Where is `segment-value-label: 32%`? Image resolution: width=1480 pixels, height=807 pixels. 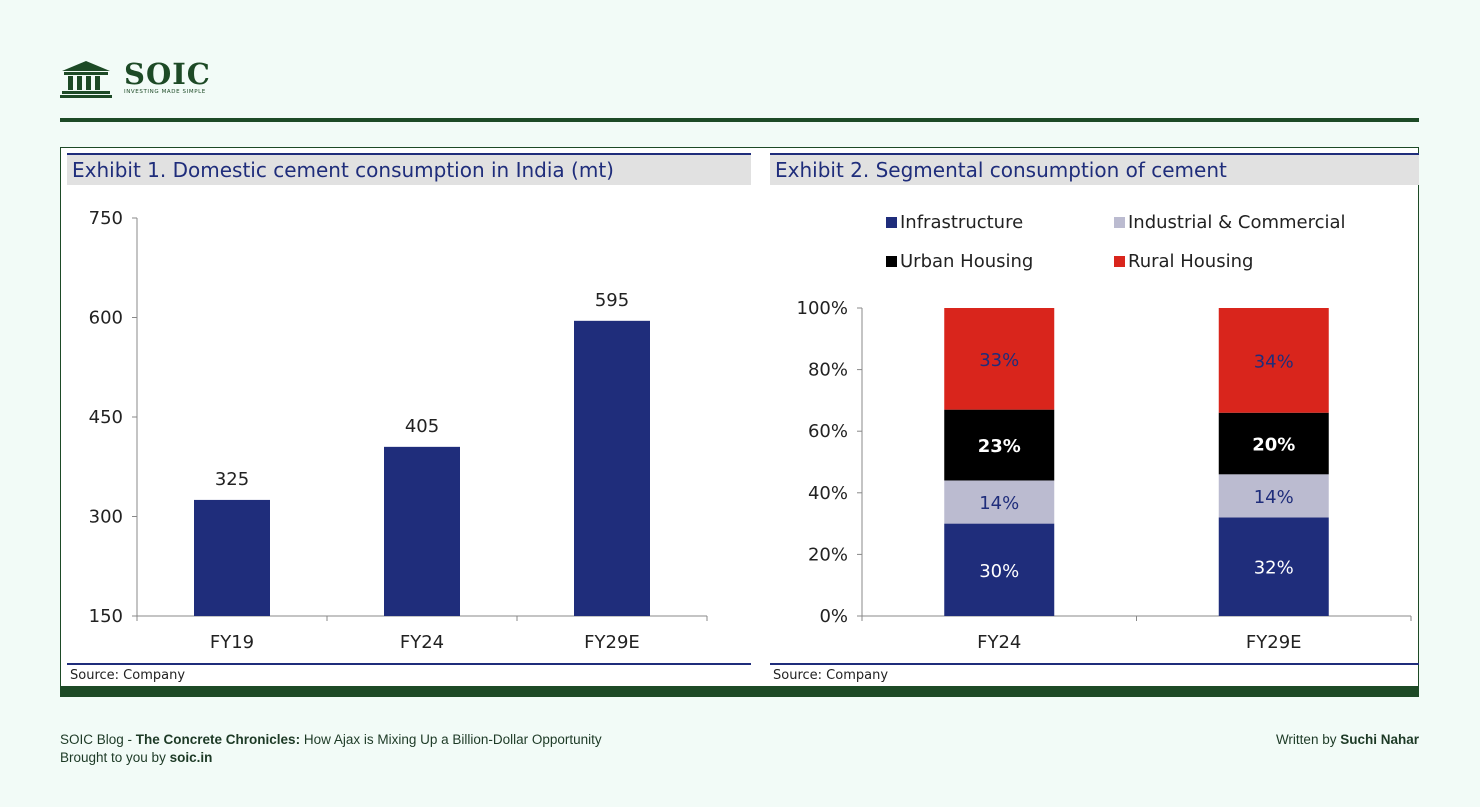 segment-value-label: 32% is located at coordinates (1274, 568).